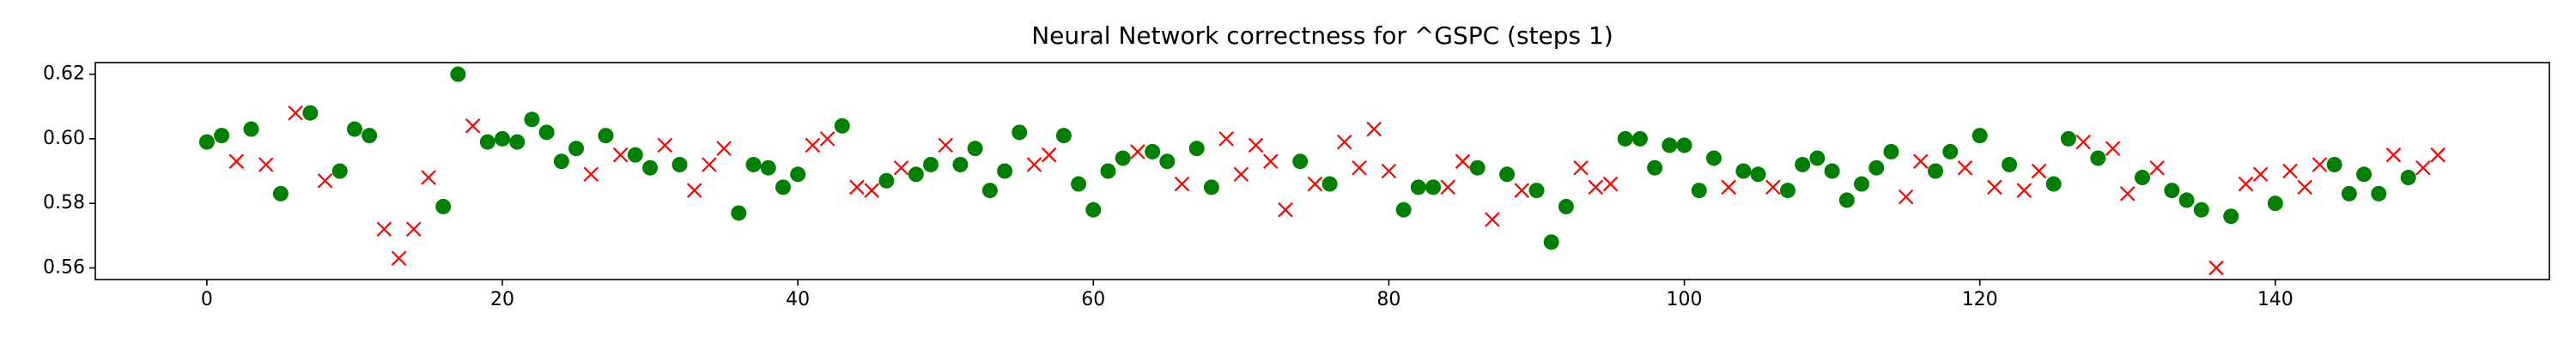 This screenshot has height=343, width=2576. Describe the element at coordinates (64, 138) in the screenshot. I see `y-tick-label: 0.60` at that location.